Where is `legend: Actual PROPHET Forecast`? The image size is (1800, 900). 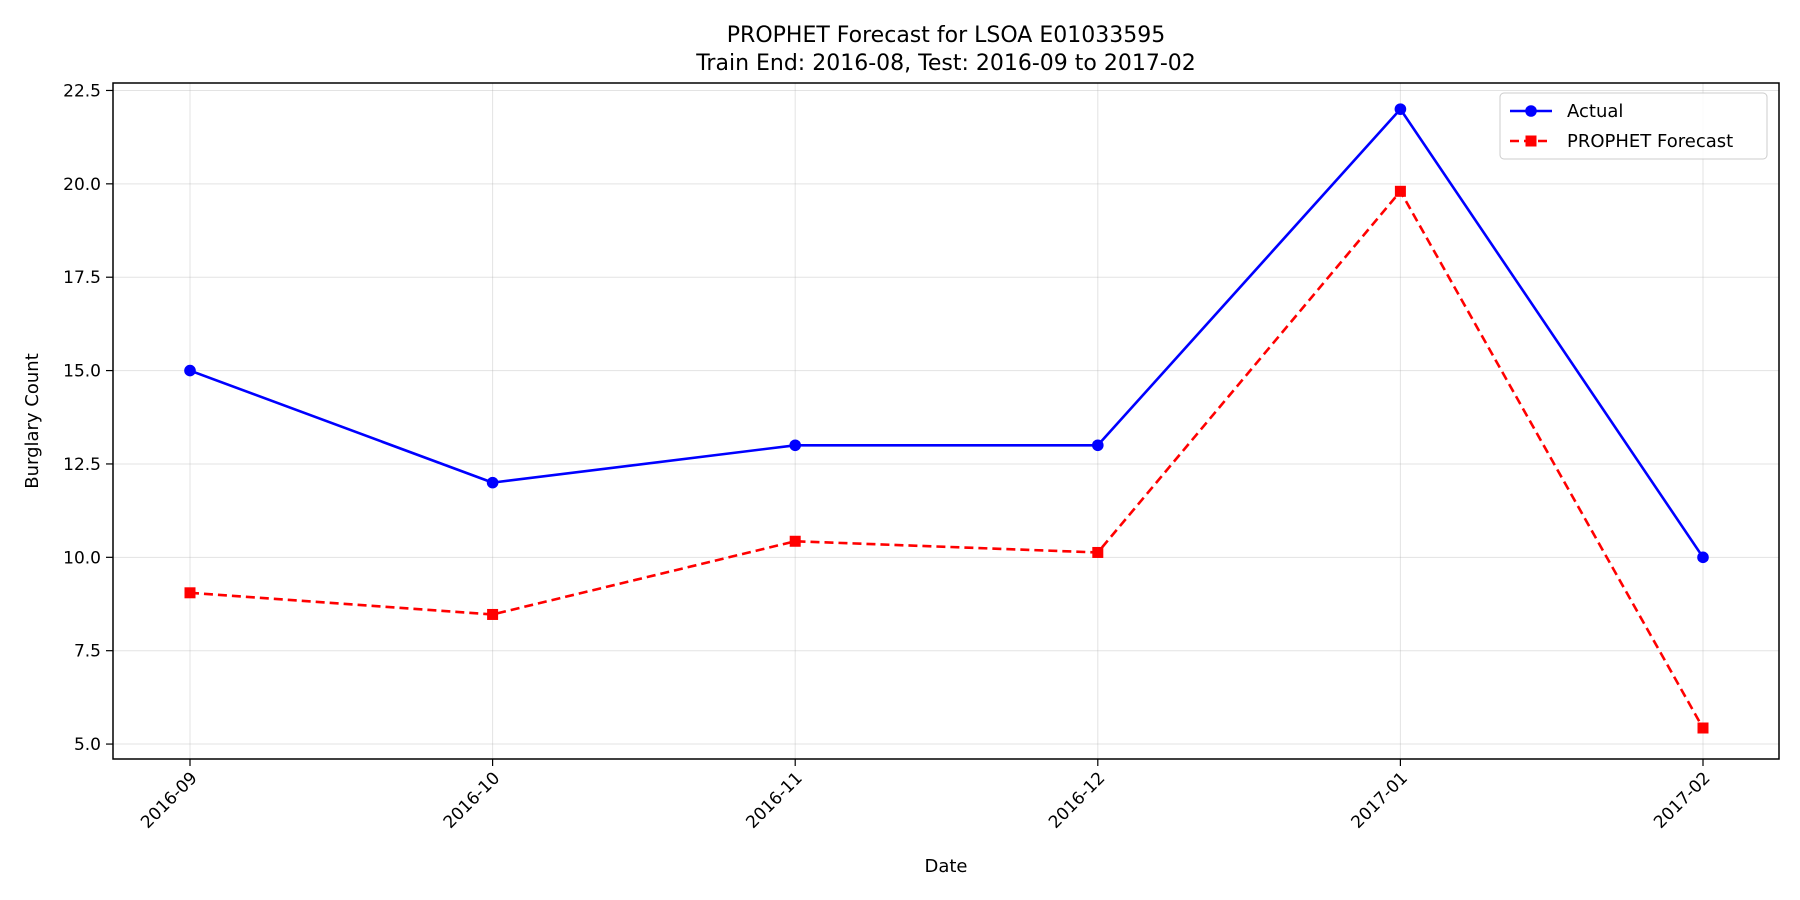 legend: Actual PROPHET Forecast is located at coordinates (1633, 126).